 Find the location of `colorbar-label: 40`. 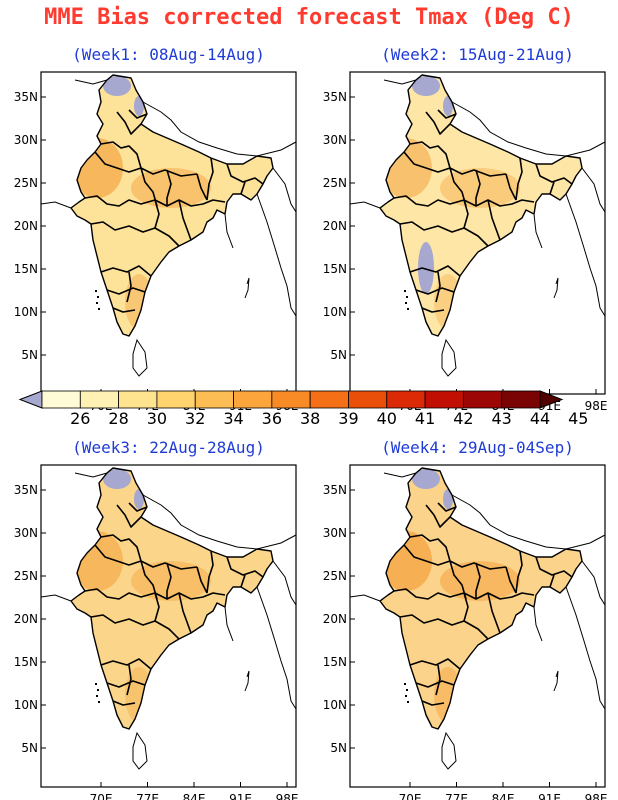

colorbar-label: 40 is located at coordinates (387, 418).